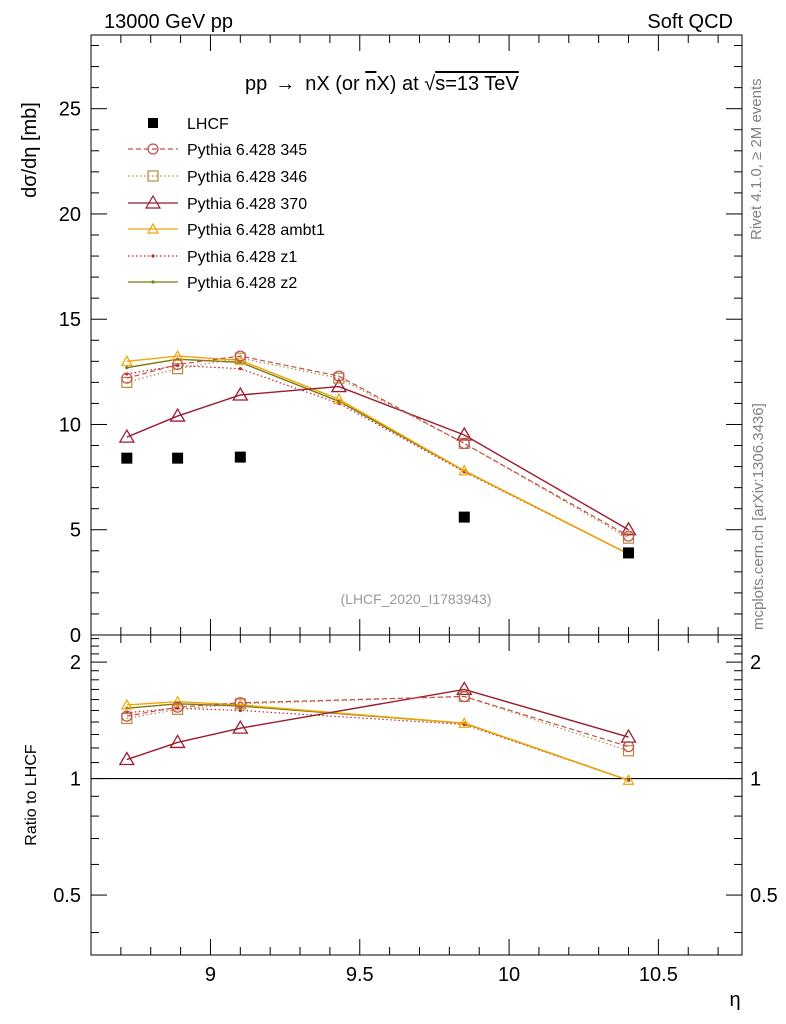 The height and width of the screenshot is (1024, 786). What do you see at coordinates (153, 123) in the screenshot?
I see `legend-marker-lhcf` at bounding box center [153, 123].